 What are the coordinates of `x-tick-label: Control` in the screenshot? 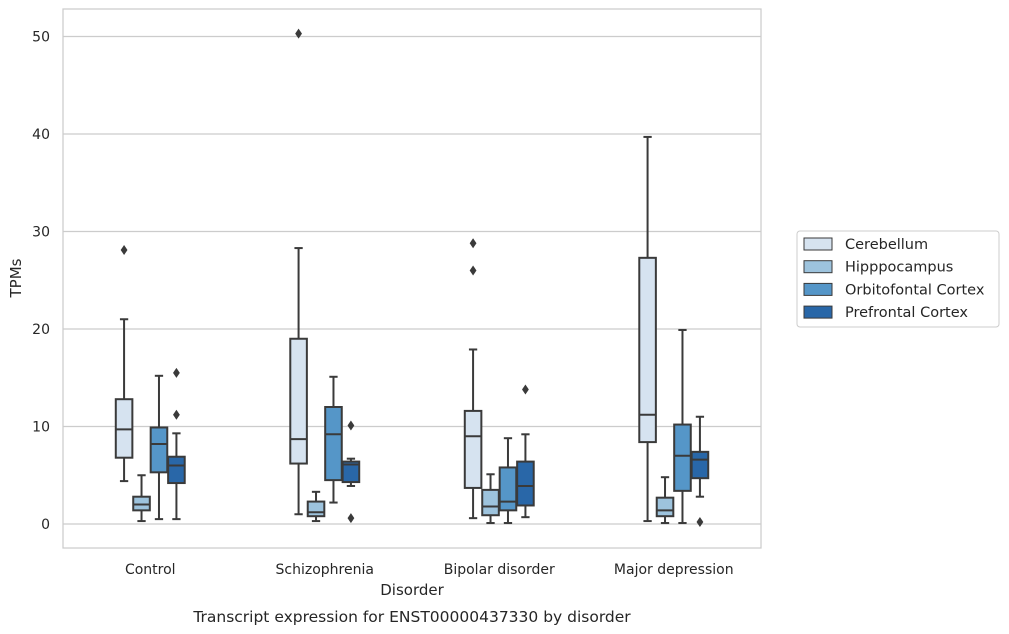 It's located at (150, 570).